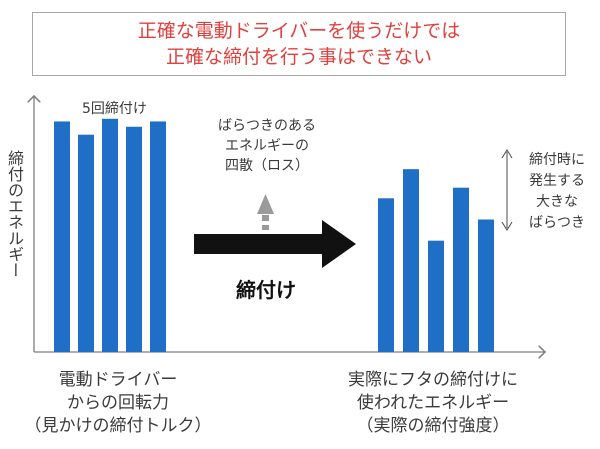  I want to click on variation-line-2: 発生する, so click(557, 181).